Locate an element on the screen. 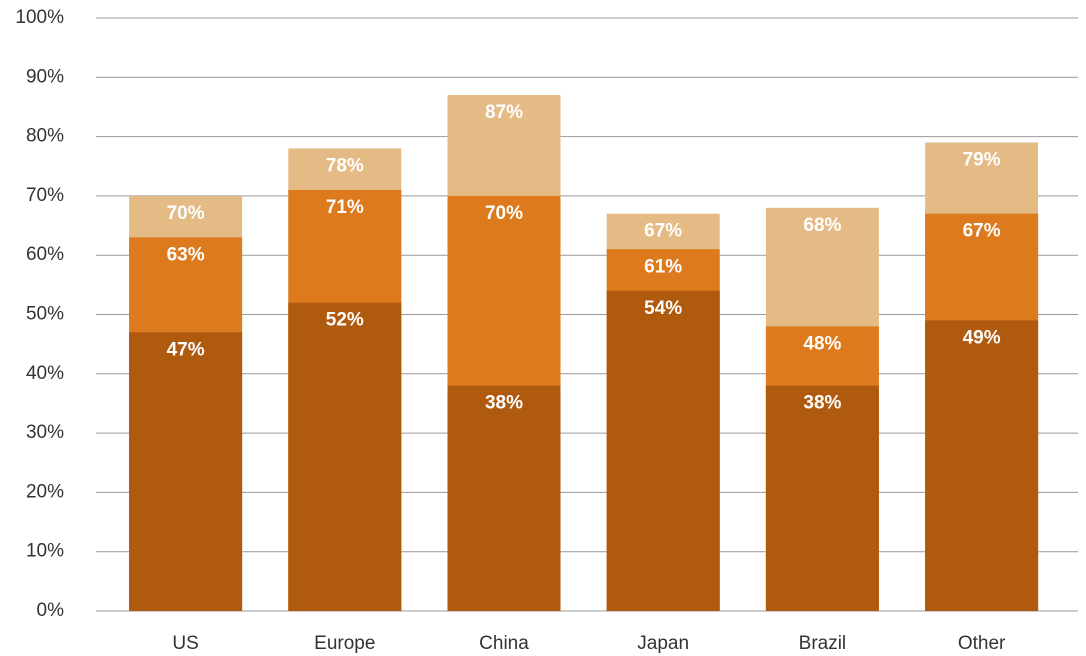 The height and width of the screenshot is (656, 1086). value-label: 87% is located at coordinates (504, 112).